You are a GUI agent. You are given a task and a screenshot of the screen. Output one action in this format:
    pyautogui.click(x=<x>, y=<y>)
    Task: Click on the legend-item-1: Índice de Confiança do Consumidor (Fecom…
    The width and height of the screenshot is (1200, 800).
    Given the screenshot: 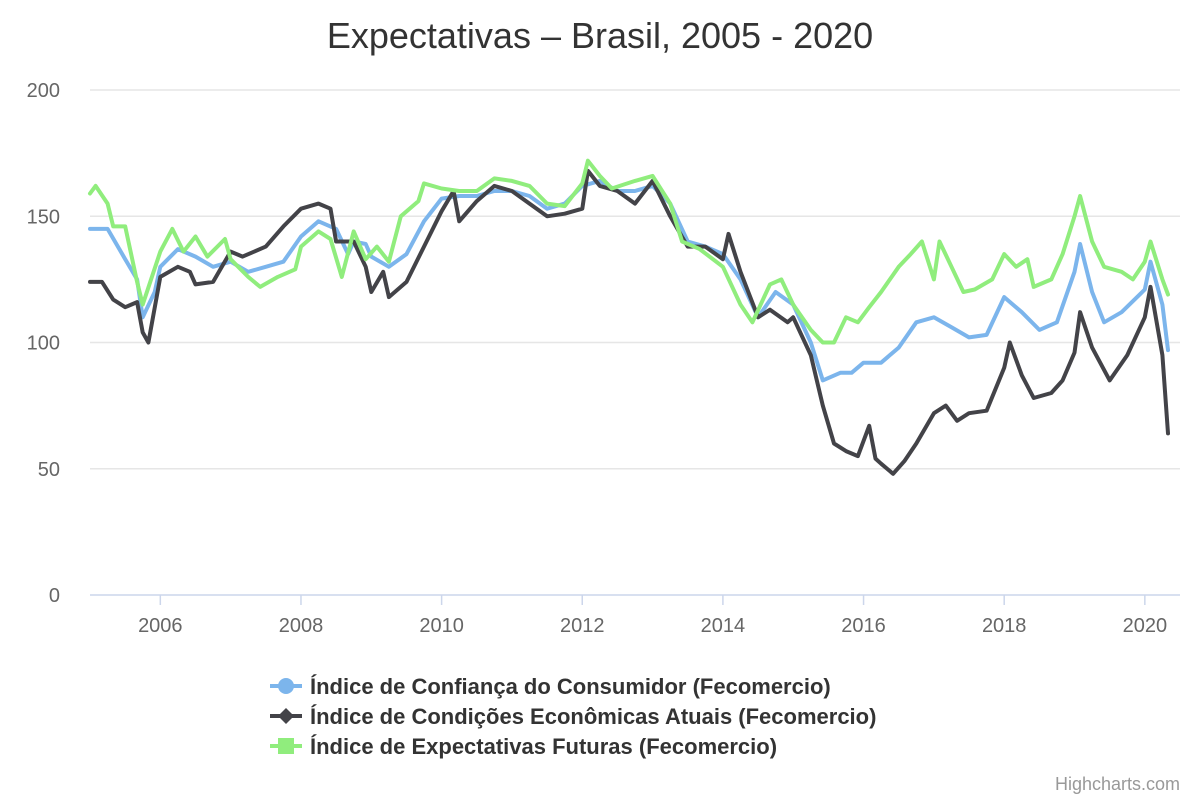 What is the action you would take?
    pyautogui.click(x=550, y=686)
    